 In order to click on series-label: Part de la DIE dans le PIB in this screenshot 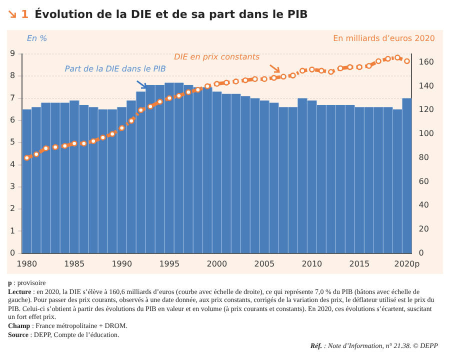, I will do `click(115, 69)`.